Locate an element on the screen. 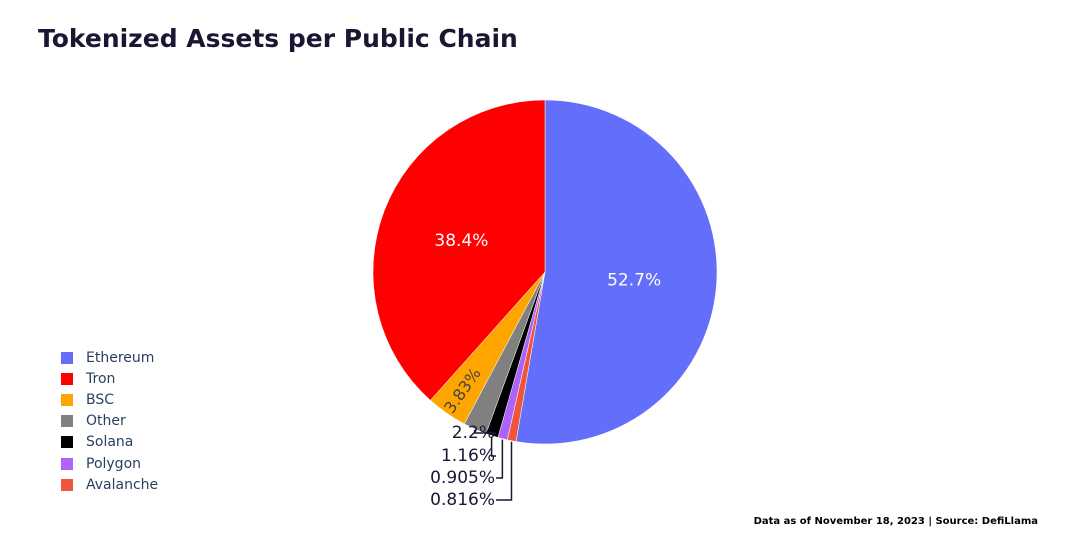 This screenshot has height=545, width=1090. legend-item-solana: Solana is located at coordinates (109, 442).